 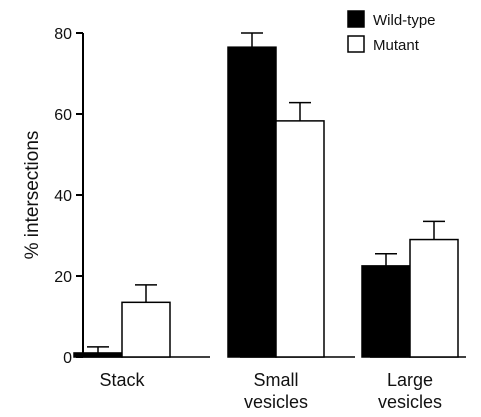 I want to click on y-tick-label: 60, so click(x=63, y=115).